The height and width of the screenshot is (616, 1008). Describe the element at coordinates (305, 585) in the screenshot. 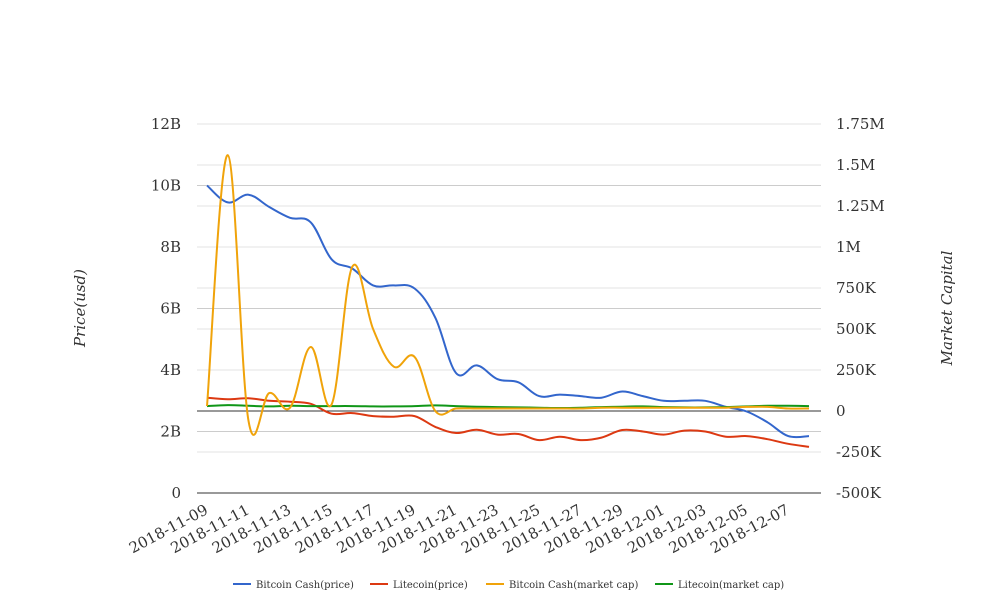

I see `legend-label: Bitcoin Cash(price)` at that location.